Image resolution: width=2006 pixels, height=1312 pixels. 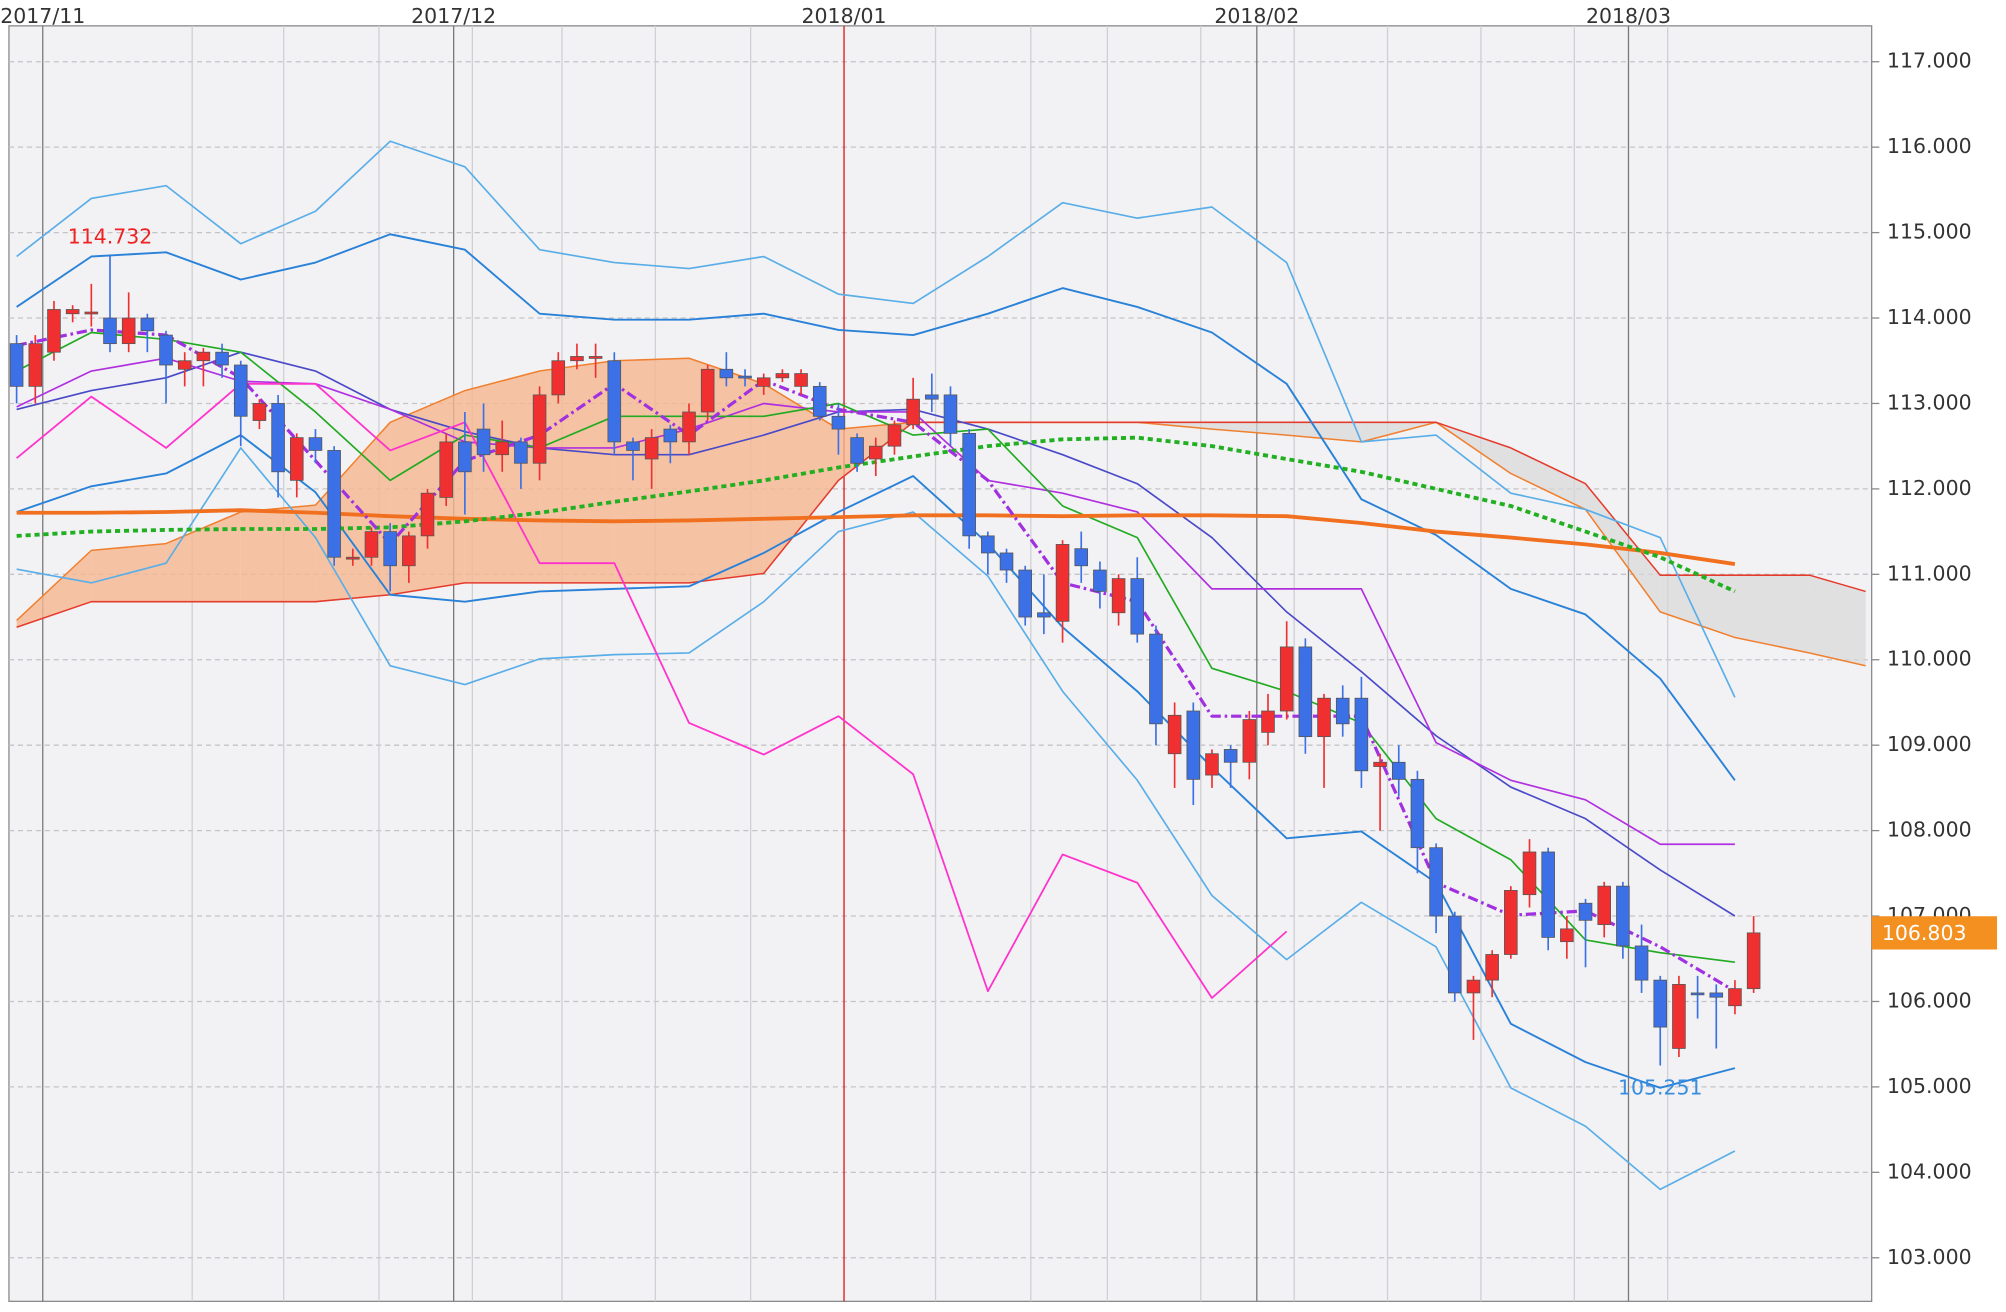 What do you see at coordinates (1929, 1171) in the screenshot?
I see `y-tick-label: 104.000` at bounding box center [1929, 1171].